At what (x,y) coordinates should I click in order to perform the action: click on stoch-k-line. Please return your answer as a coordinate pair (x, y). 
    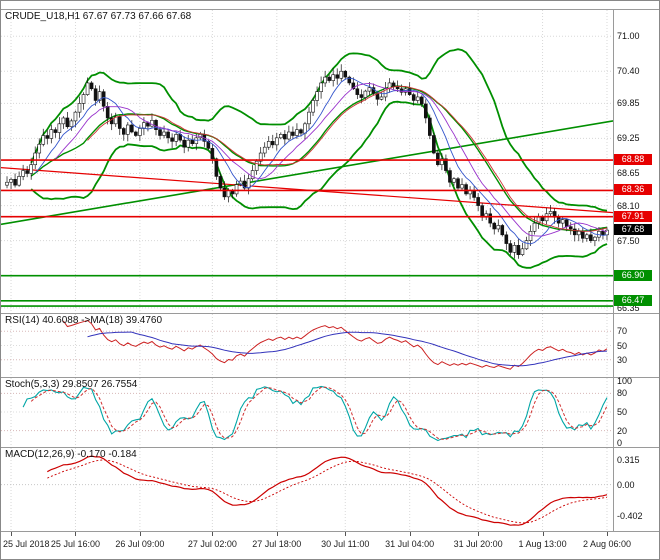
    Looking at the image, I should click on (315, 413).